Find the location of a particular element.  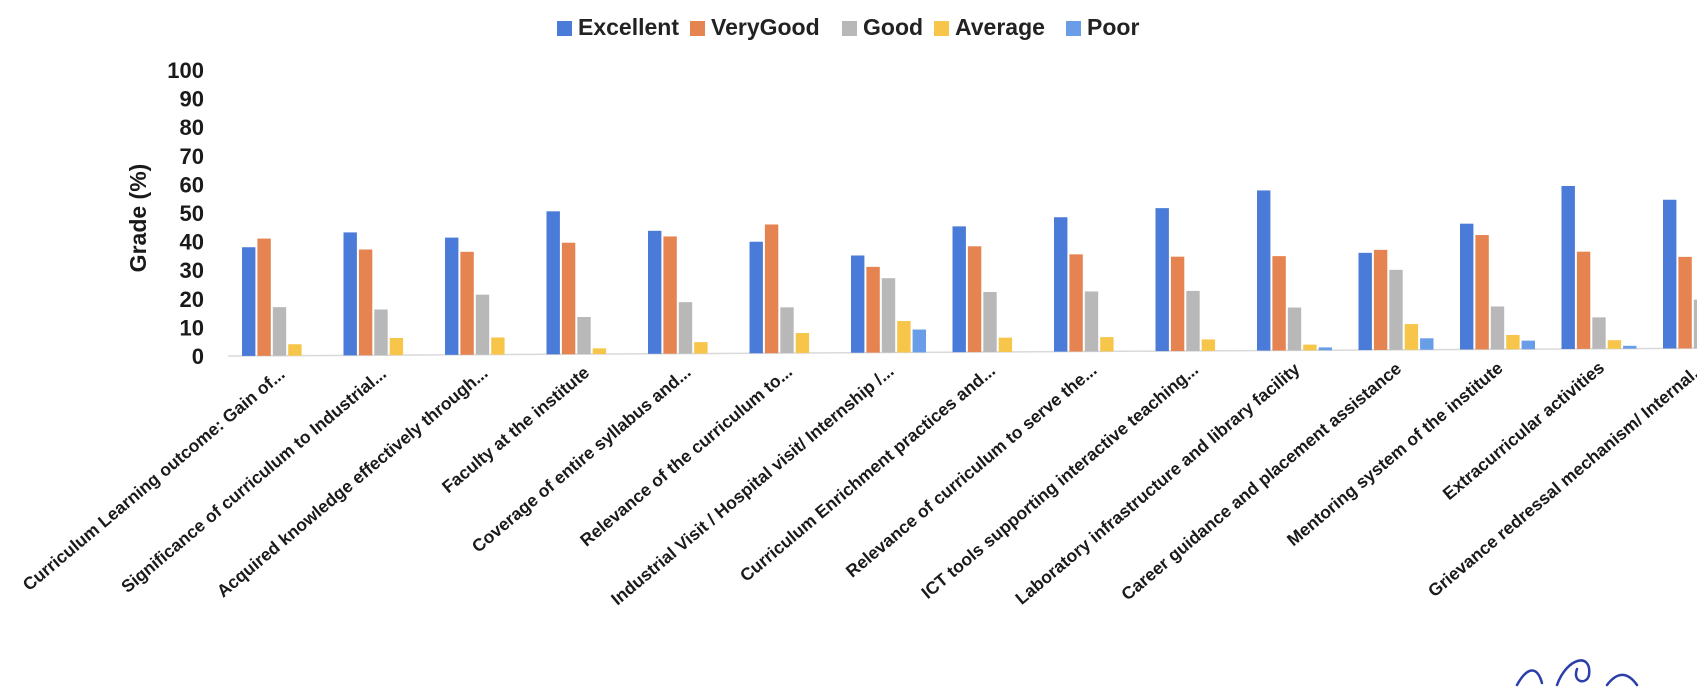

legend-swatch-good is located at coordinates (849, 28).